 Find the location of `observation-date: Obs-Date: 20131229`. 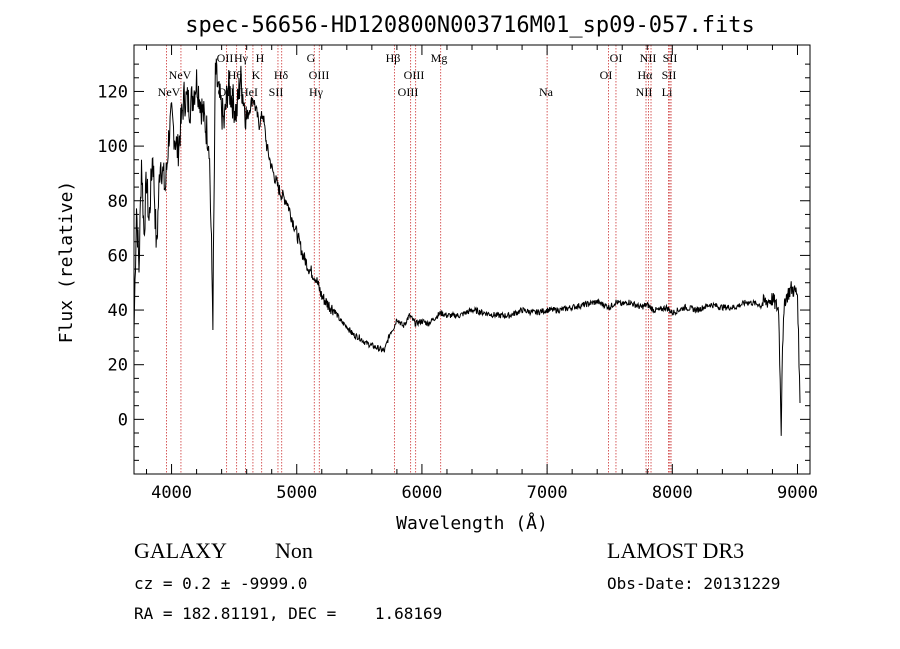

observation-date: Obs-Date: 20131229 is located at coordinates (694, 583).